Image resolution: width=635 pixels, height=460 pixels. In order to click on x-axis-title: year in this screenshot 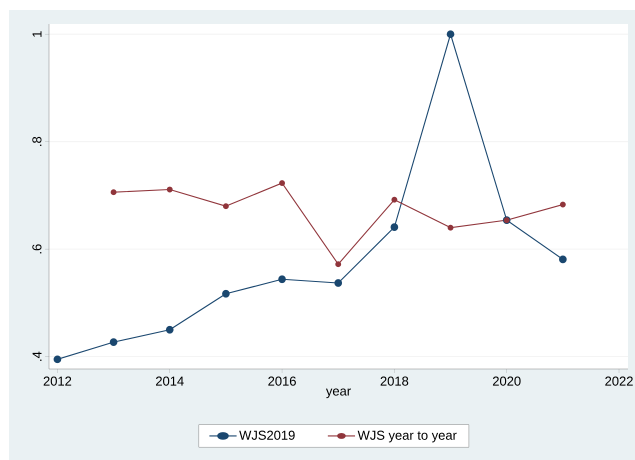, I will do `click(338, 393)`.